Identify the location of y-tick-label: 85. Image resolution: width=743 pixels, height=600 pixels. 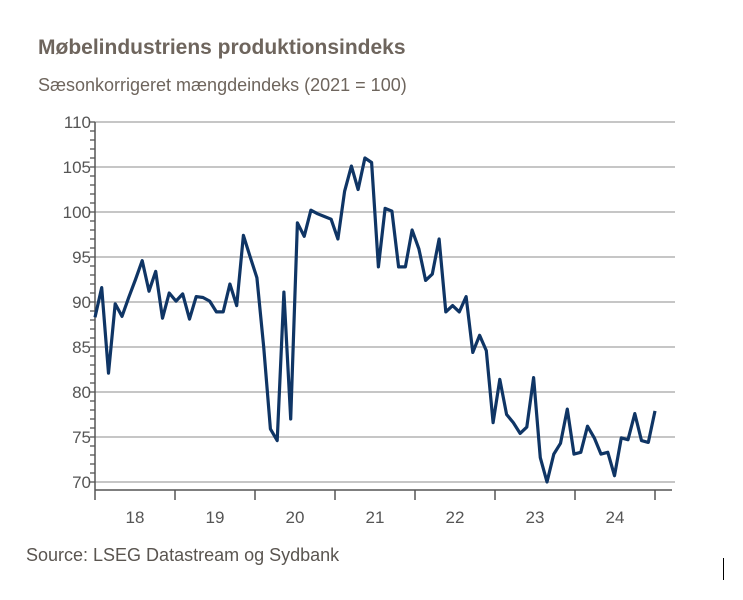
(81, 347).